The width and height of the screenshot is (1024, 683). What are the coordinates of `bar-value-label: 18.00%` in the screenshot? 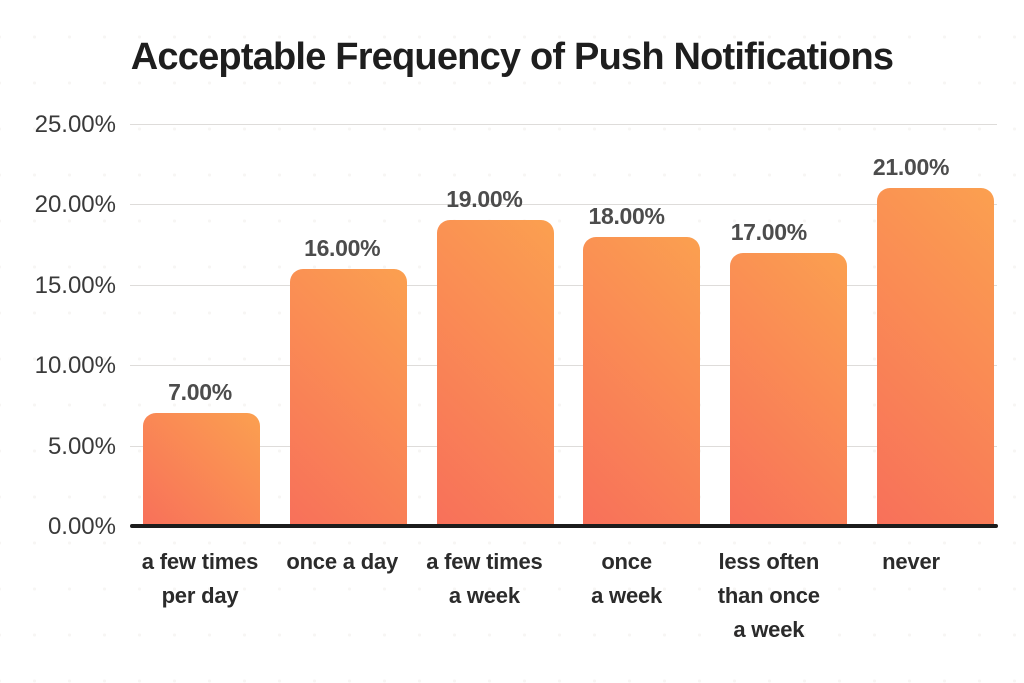 It's located at (626, 215).